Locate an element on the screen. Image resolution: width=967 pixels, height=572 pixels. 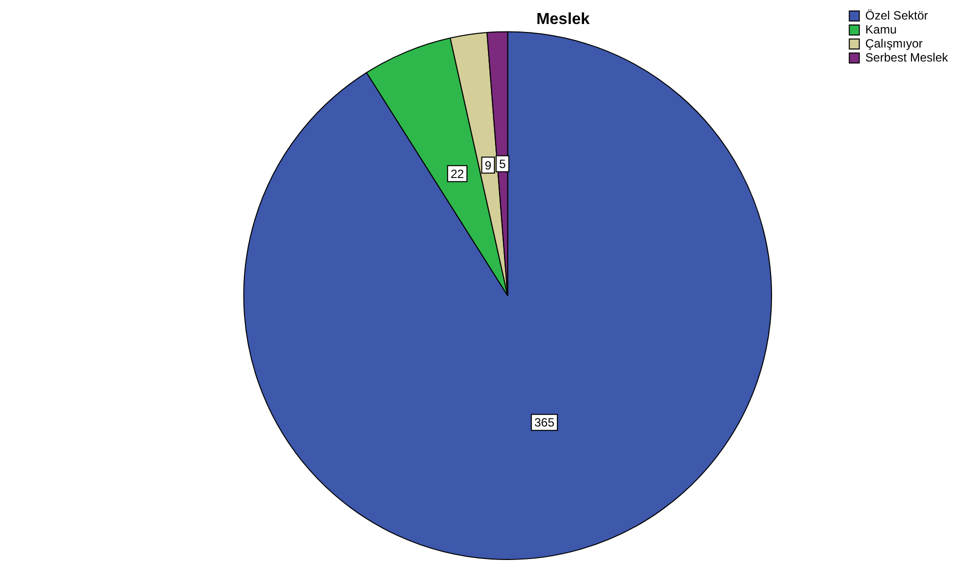
legend-label: Özel Sektör is located at coordinates (896, 15).